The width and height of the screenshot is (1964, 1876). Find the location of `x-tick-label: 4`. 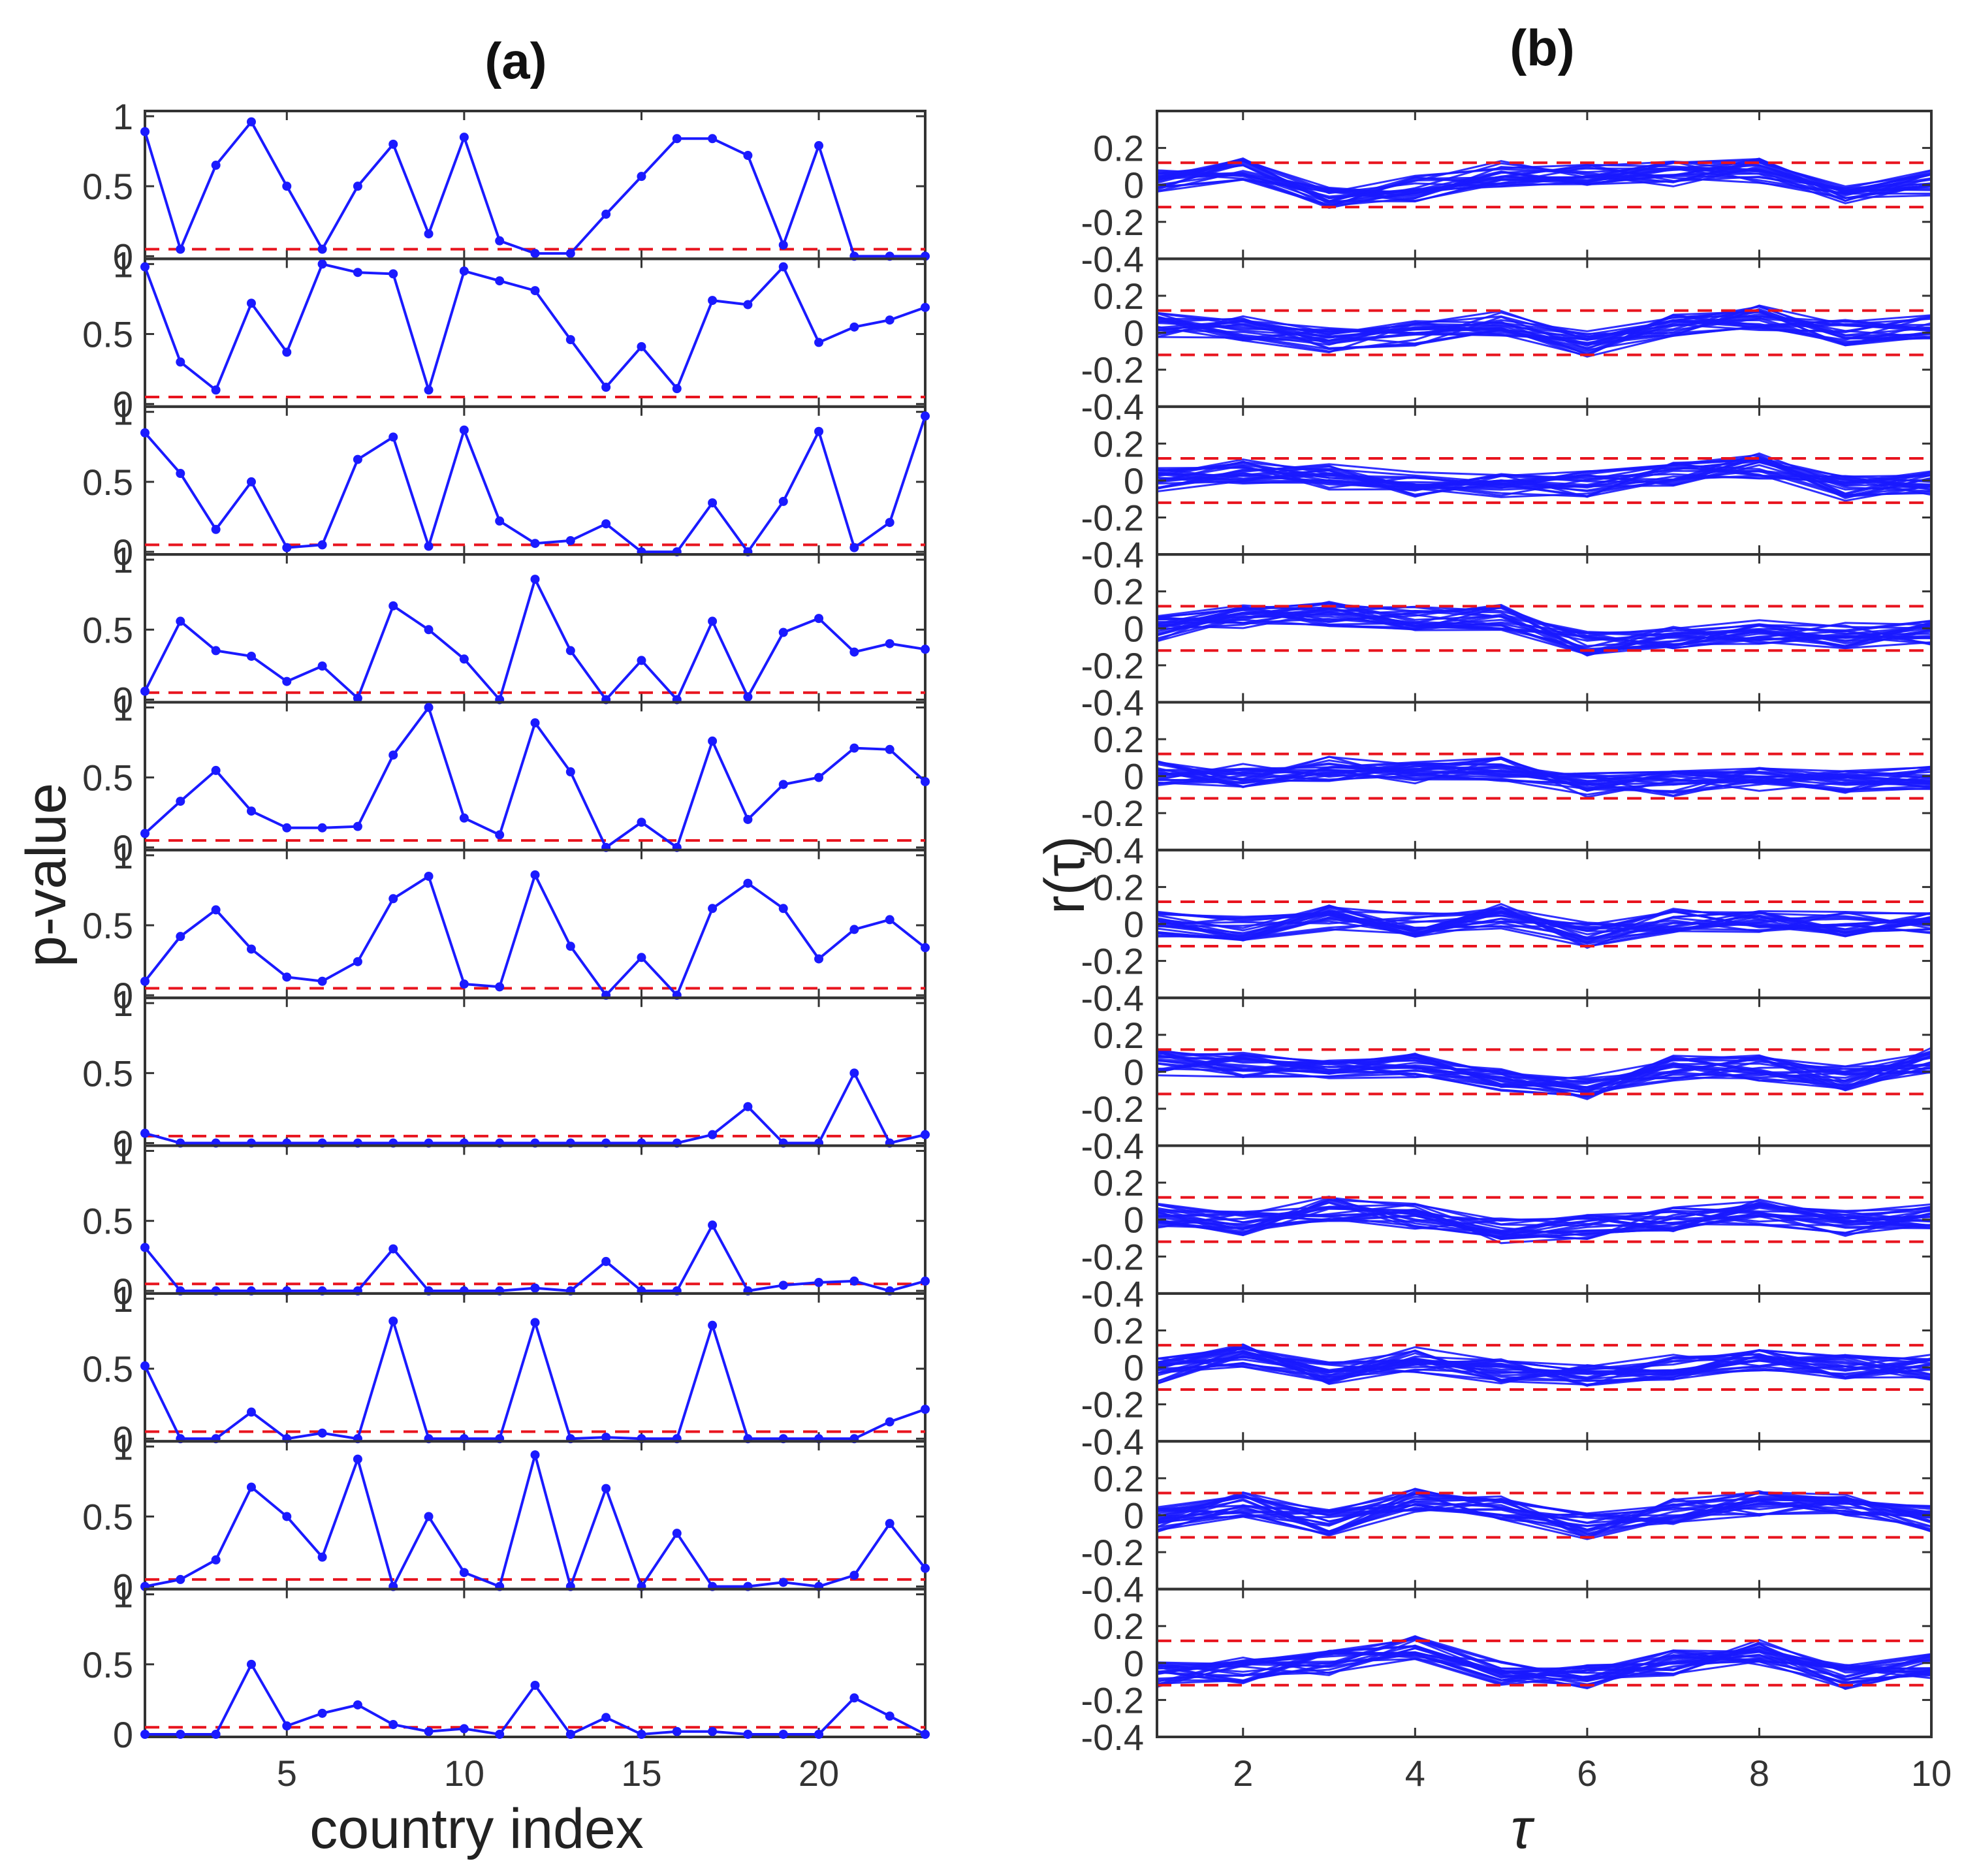

x-tick-label: 4 is located at coordinates (1415, 1773).